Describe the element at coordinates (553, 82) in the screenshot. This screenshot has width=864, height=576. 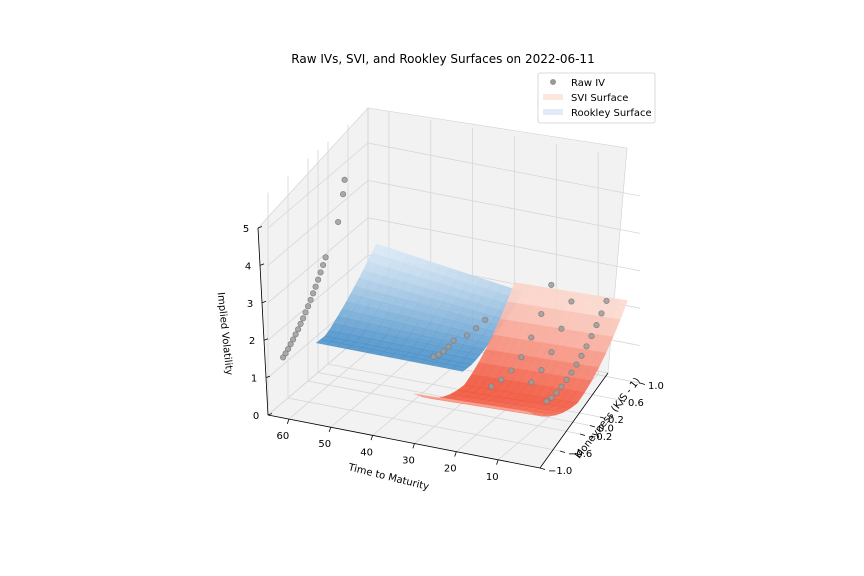
I see `legend-swatch-raw-iv` at that location.